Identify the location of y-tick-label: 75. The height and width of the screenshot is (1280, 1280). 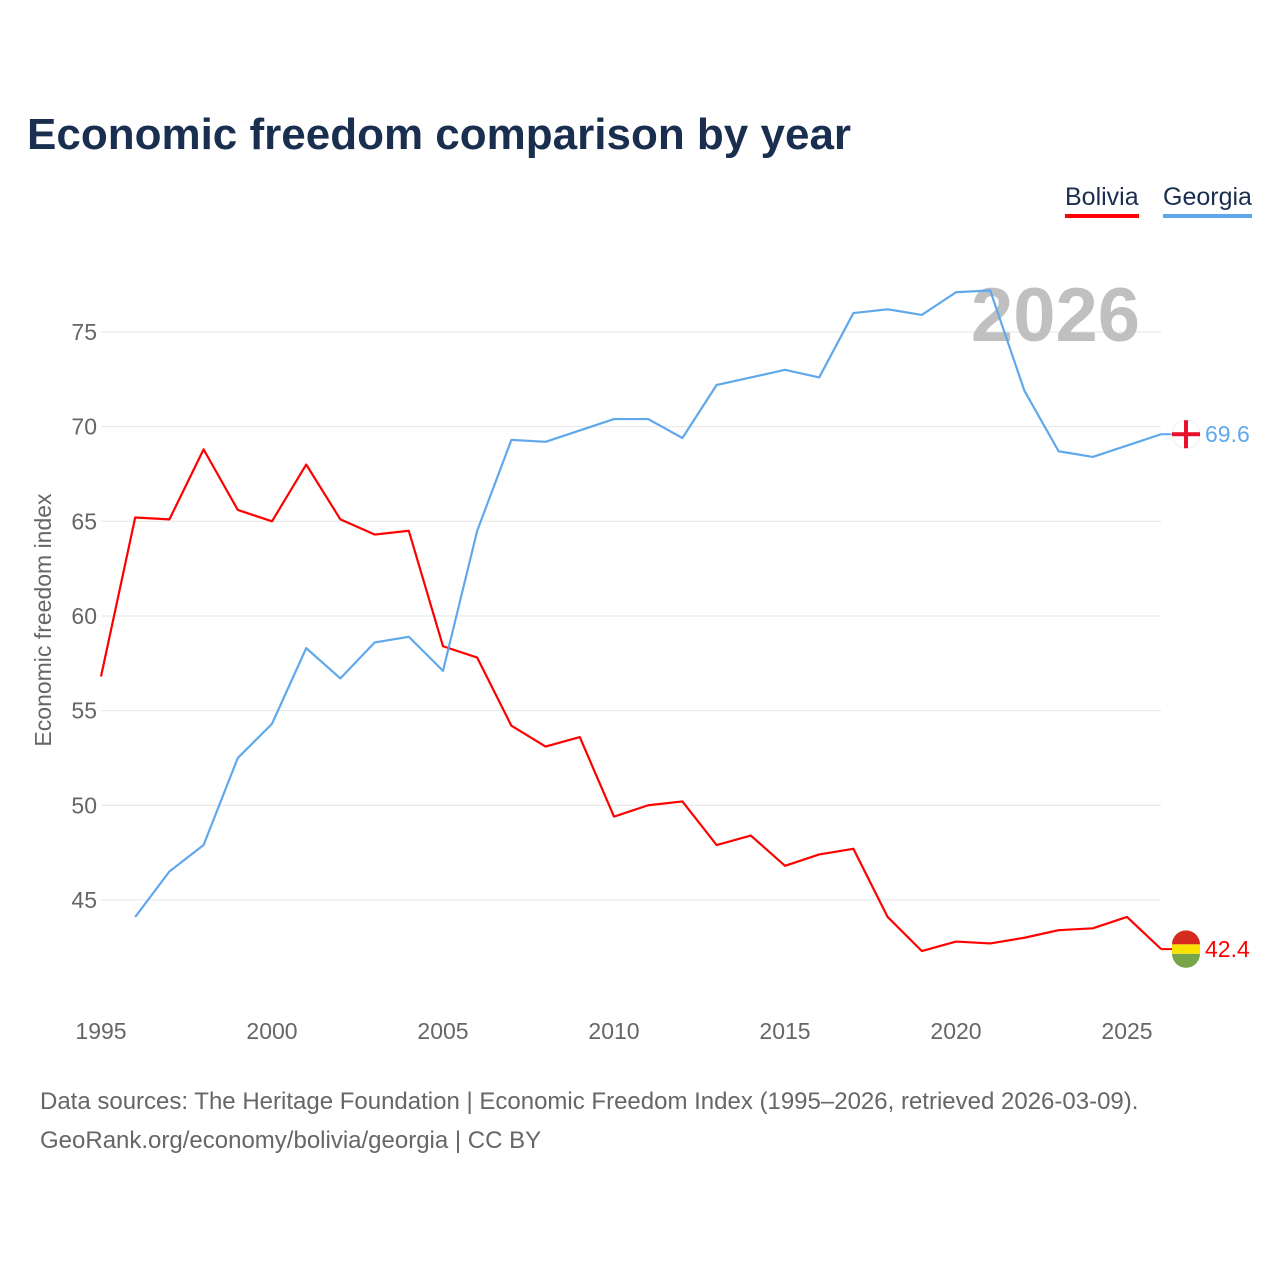
(84, 332).